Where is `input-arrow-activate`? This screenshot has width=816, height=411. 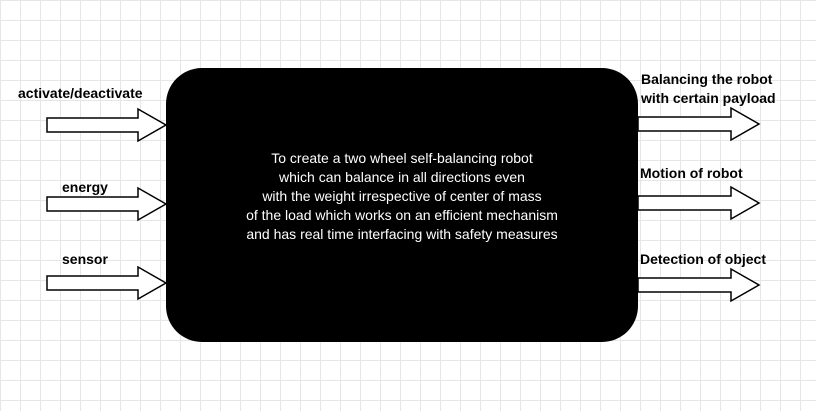 input-arrow-activate is located at coordinates (107, 125).